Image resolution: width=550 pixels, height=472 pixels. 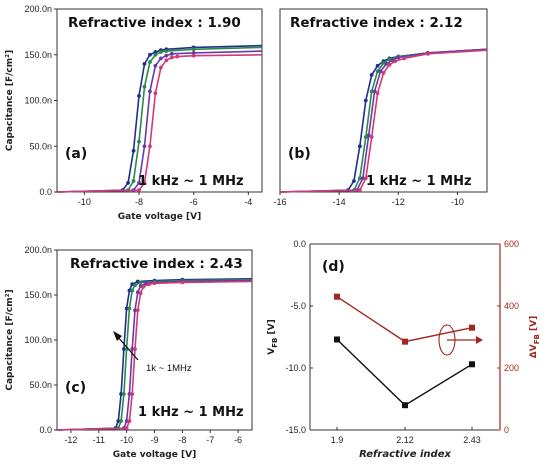 I want to click on plot-frame, so click(x=383, y=100).